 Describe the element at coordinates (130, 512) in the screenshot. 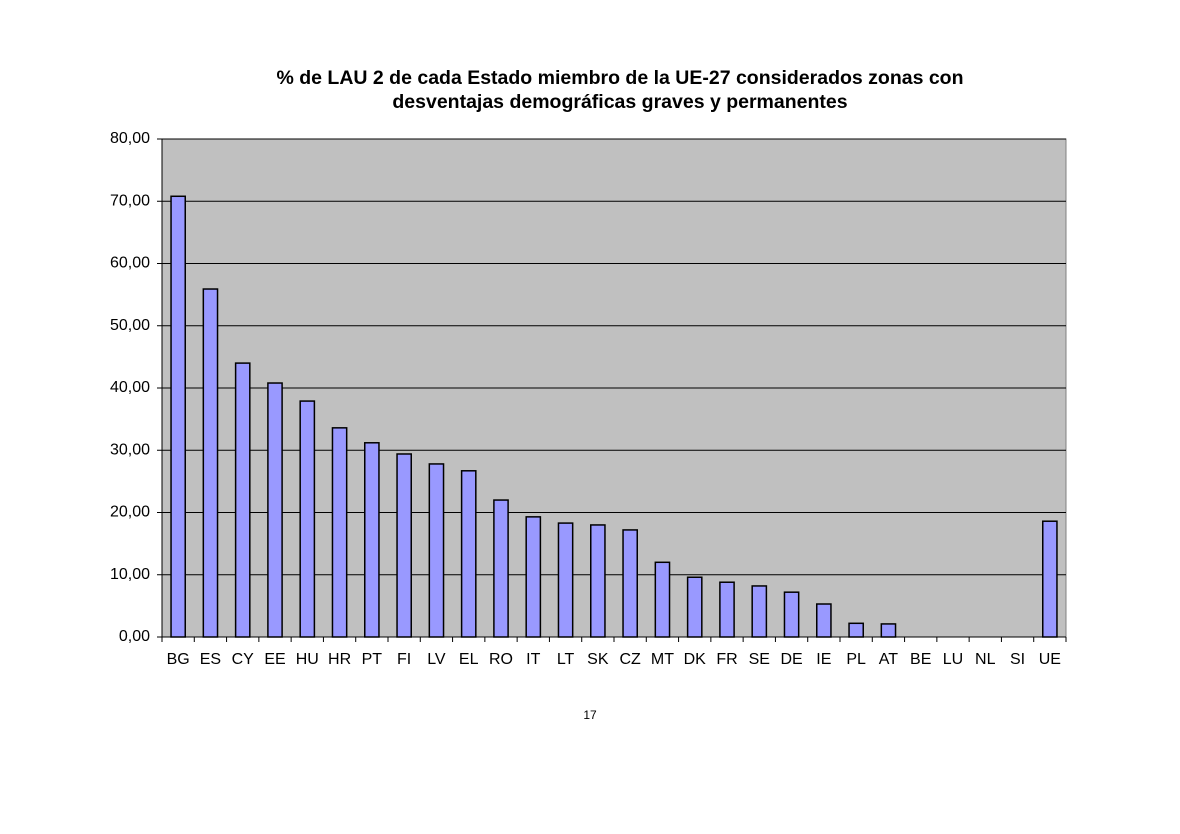

I see `y-tick-label: 20,00` at that location.